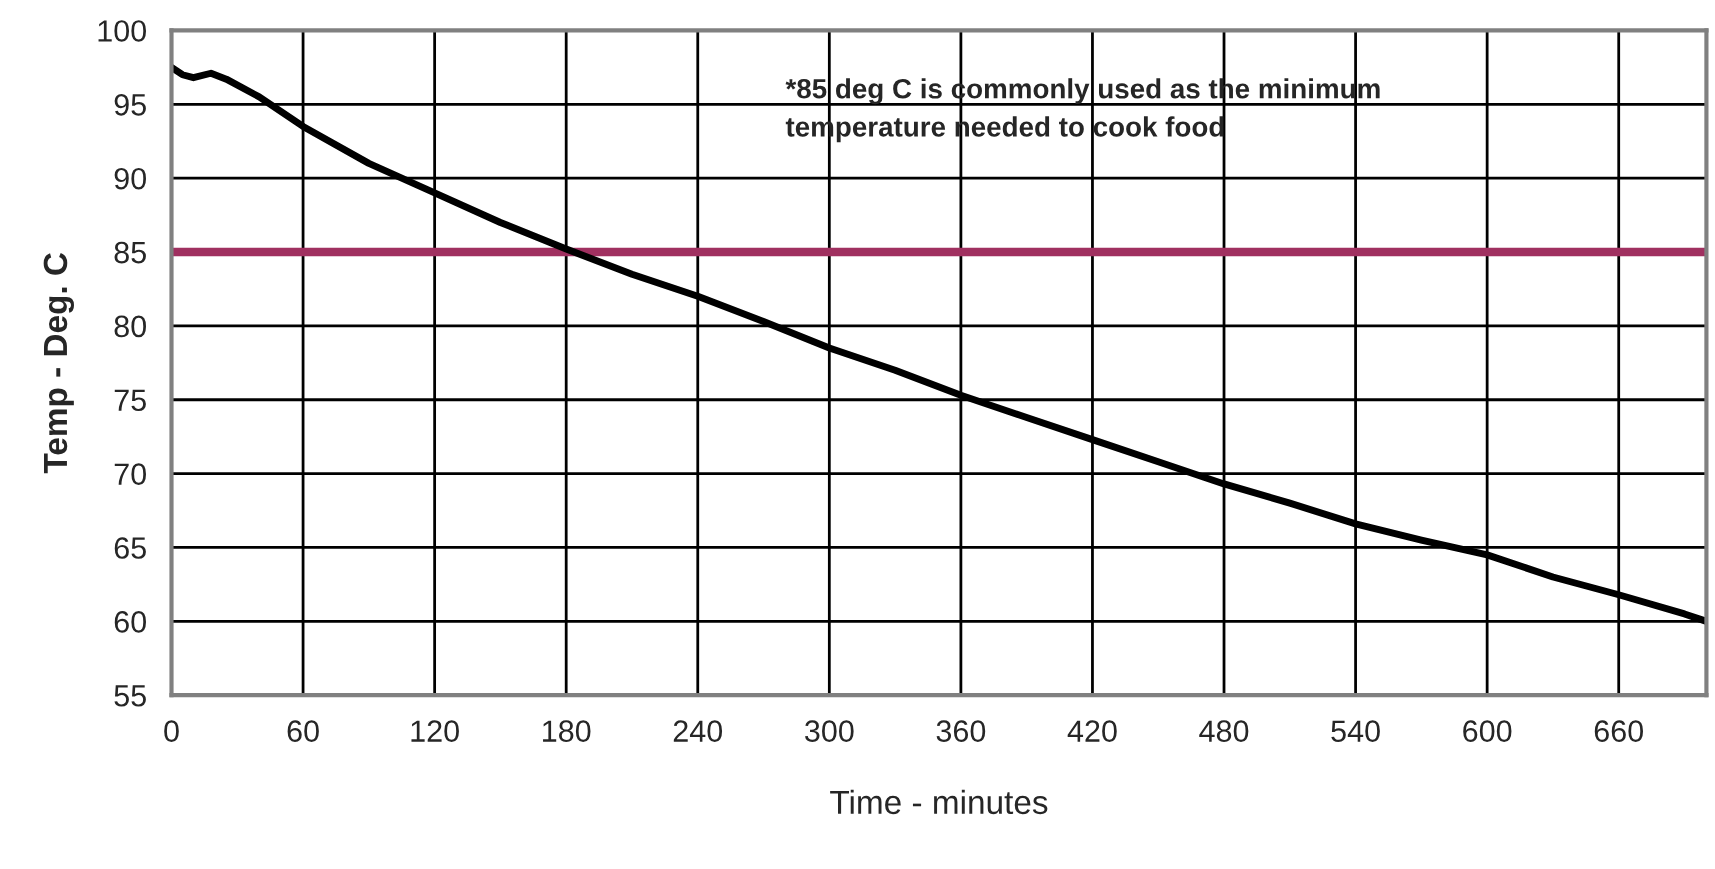  What do you see at coordinates (171, 731) in the screenshot?
I see `x-tick-label: 0` at bounding box center [171, 731].